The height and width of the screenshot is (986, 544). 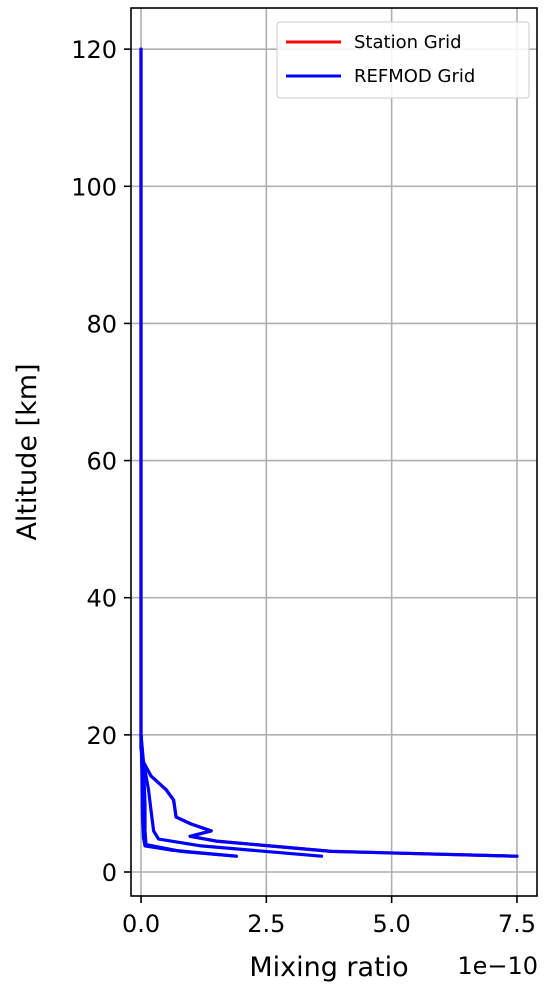 I want to click on legend: Station Grid REFMOD Grid, so click(x=403, y=60).